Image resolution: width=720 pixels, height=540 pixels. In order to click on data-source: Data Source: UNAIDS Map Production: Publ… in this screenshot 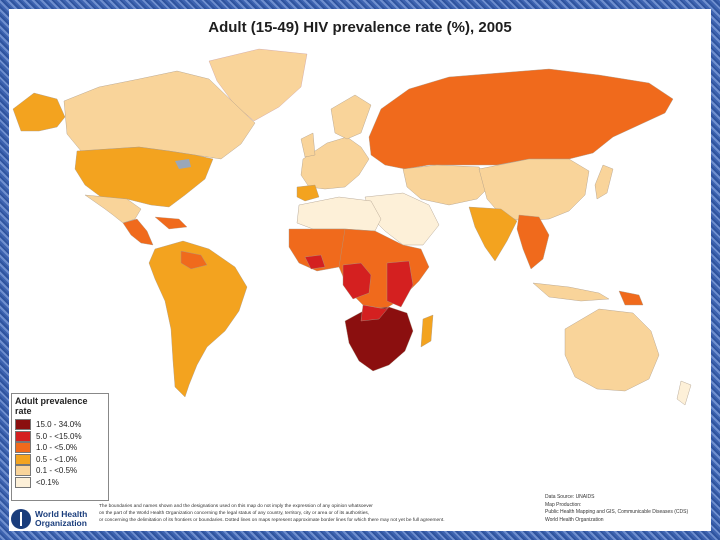, I will do `click(630, 509)`.